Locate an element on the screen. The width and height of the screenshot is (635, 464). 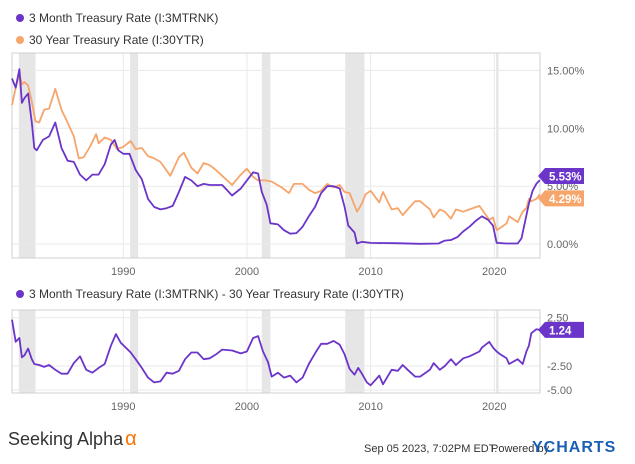
legend-item-3-month: 3 Month Treasury Rate (I:3MTRNK) is located at coordinates (117, 18).